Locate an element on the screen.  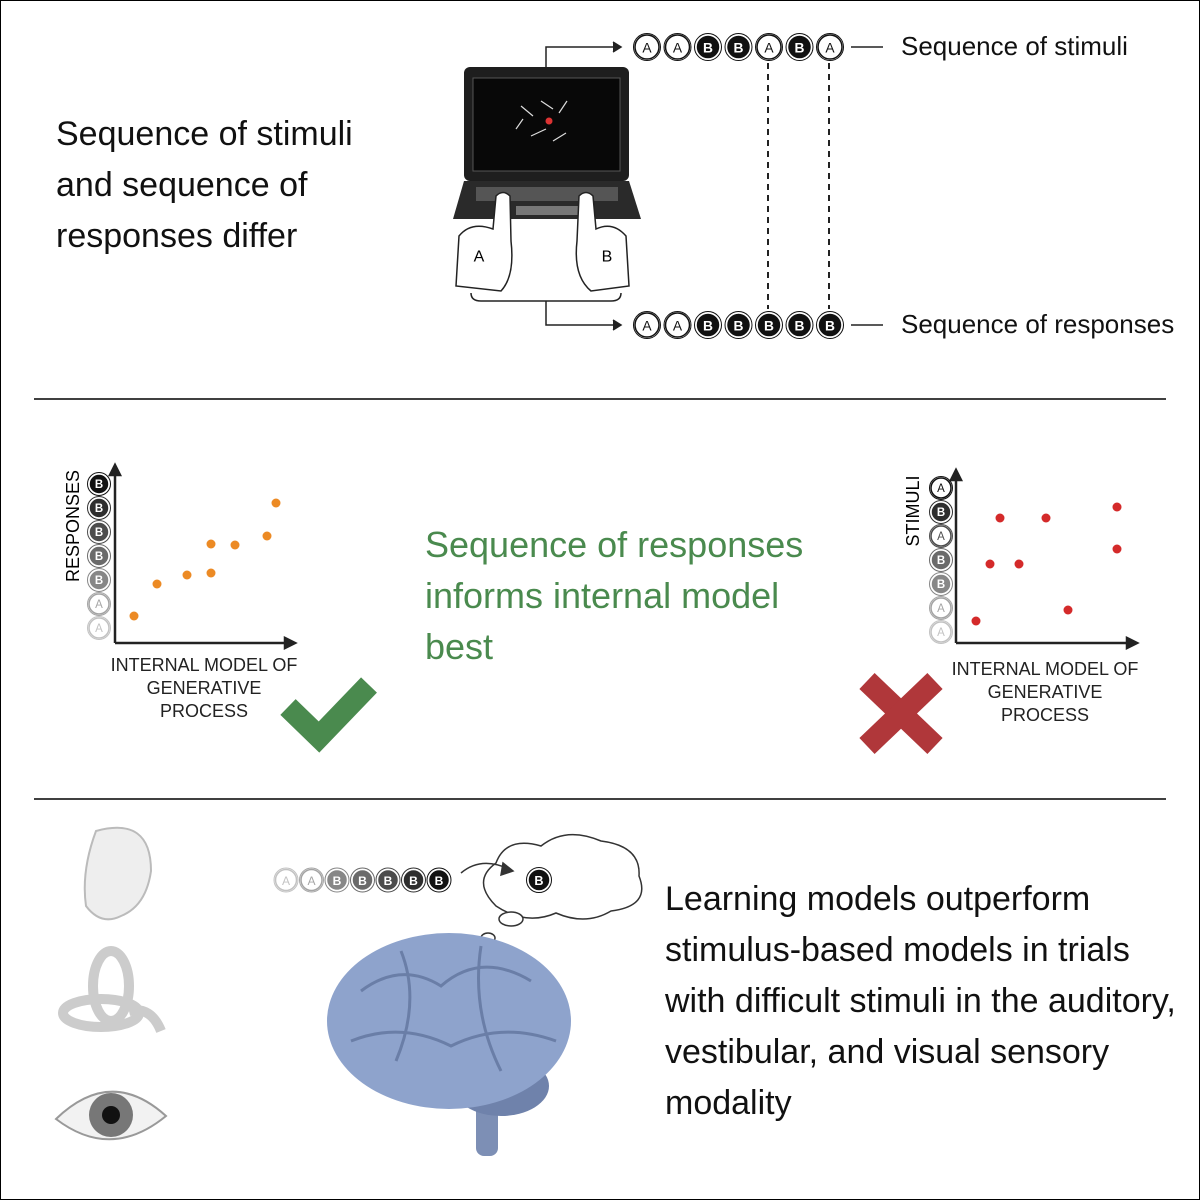
cross-mark is located at coordinates (901, 713).